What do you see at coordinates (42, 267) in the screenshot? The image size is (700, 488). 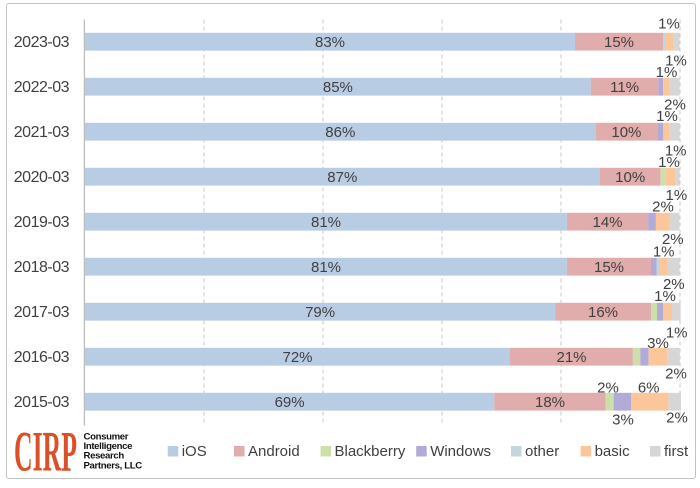 I see `svg-text: 2018-03` at bounding box center [42, 267].